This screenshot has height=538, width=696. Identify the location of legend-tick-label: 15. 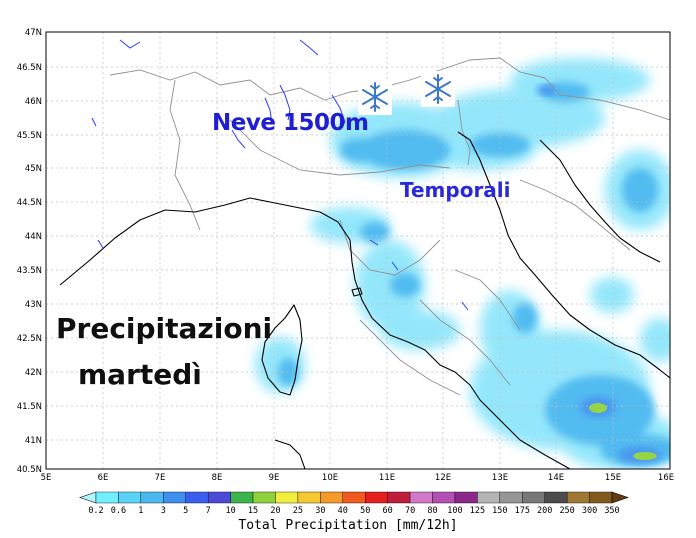
(253, 511).